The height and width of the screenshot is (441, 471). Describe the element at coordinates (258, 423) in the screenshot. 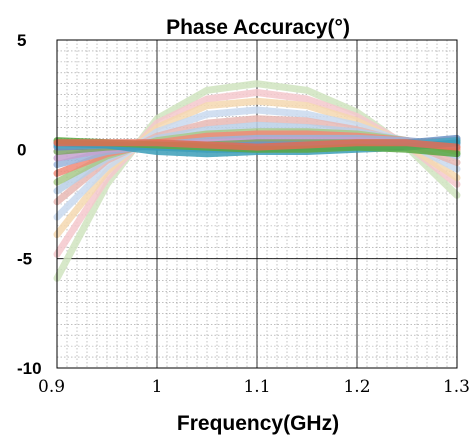

I see `x-axis-label: Frequency(GHz)` at that location.